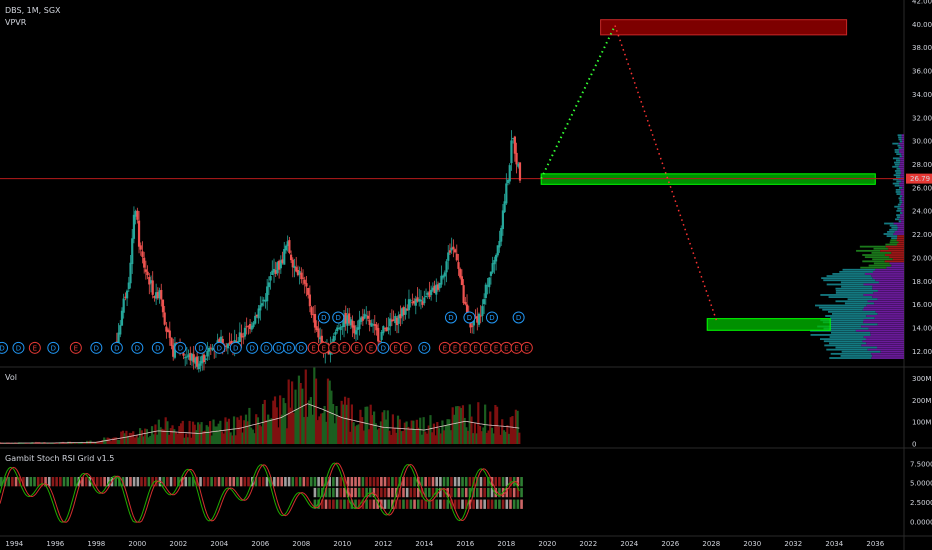  Describe the element at coordinates (711, 544) in the screenshot. I see `time-tick-label: 2028` at that location.